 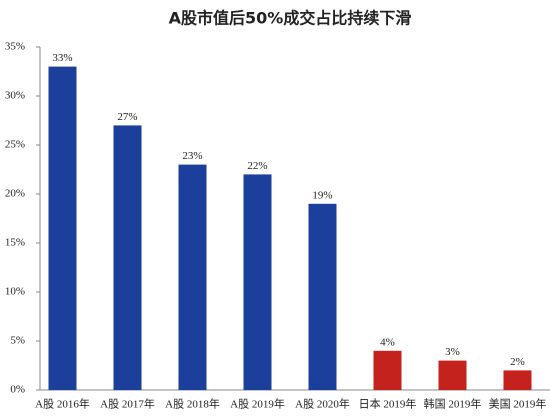 What do you see at coordinates (15, 194) in the screenshot?
I see `y-tick-label: 20%` at bounding box center [15, 194].